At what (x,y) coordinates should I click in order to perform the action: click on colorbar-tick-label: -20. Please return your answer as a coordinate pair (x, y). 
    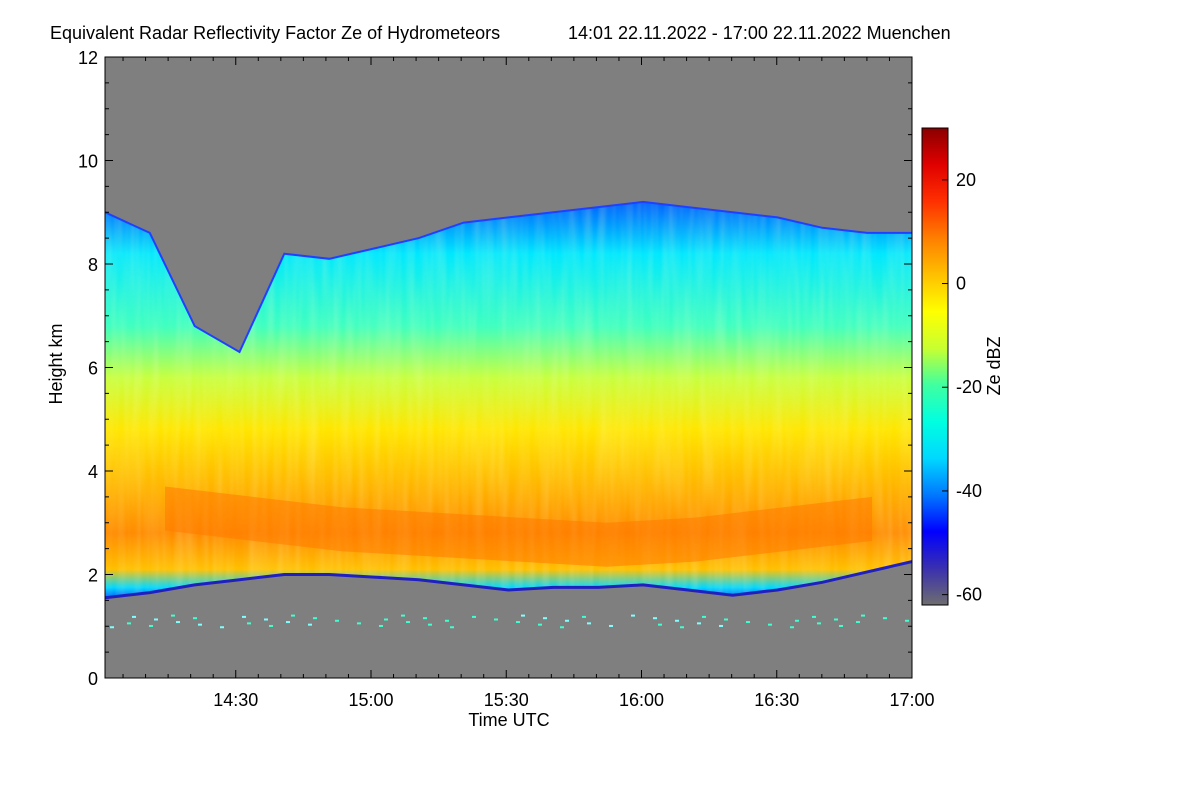
    Looking at the image, I should click on (969, 387).